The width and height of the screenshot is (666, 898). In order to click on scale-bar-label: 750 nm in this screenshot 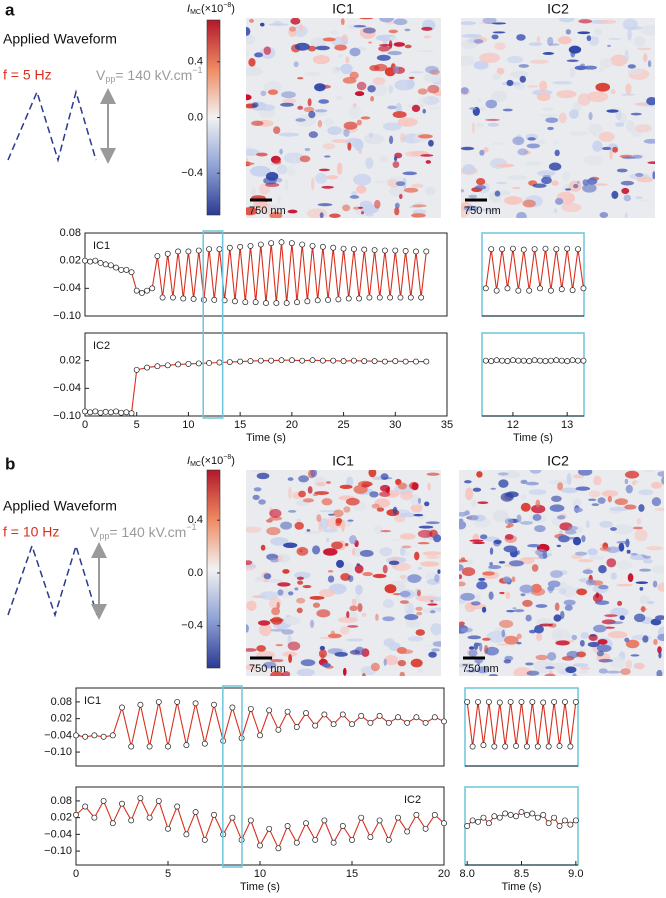, I will do `click(267, 669)`.